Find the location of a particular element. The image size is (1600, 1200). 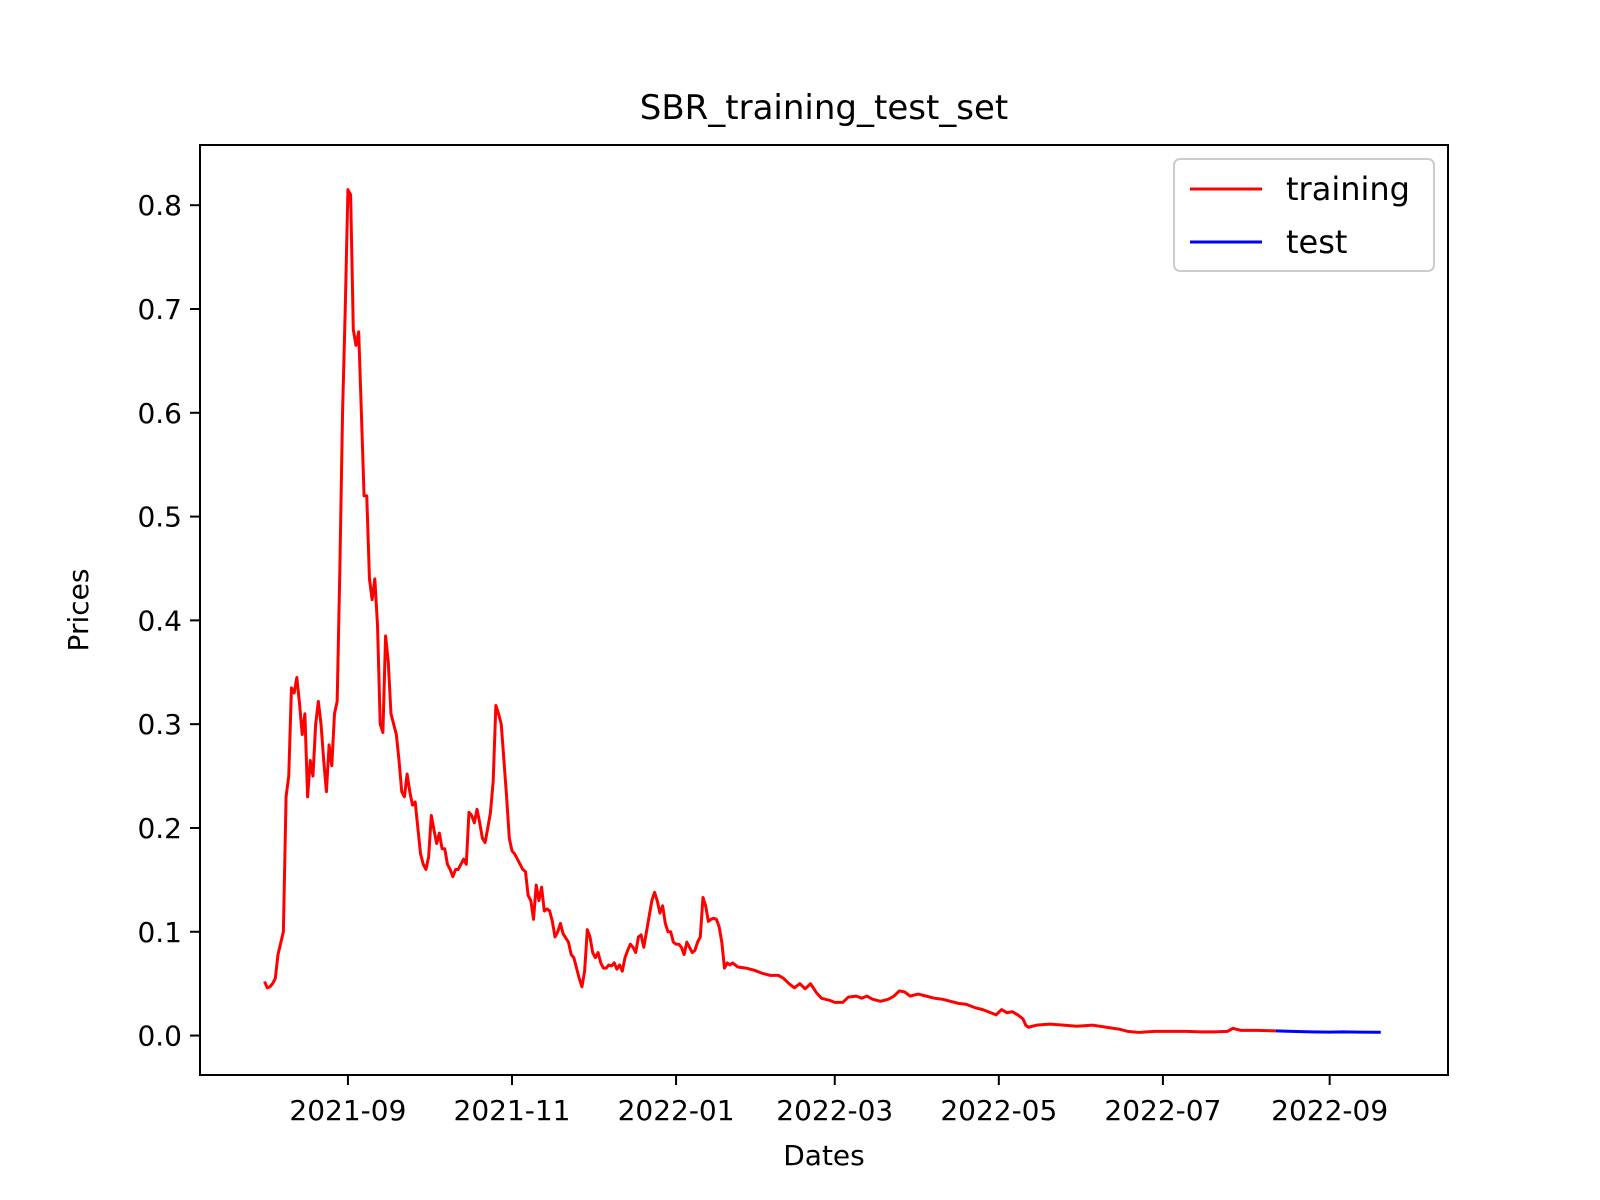

x-tick-label: 2022-05 is located at coordinates (998, 1110).